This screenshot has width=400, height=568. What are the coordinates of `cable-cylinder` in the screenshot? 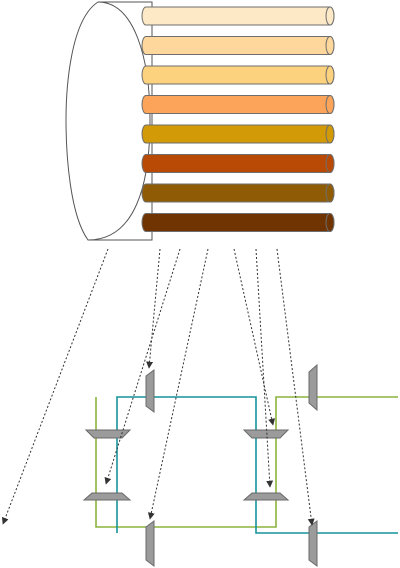 It's located at (109, 121).